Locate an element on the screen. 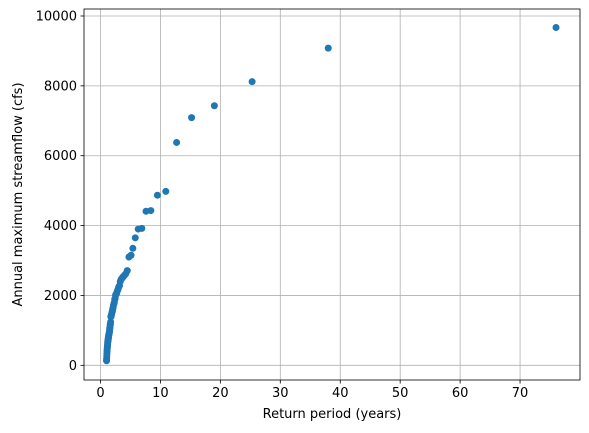 The image size is (589, 433). x-tick-label: 70 is located at coordinates (520, 393).